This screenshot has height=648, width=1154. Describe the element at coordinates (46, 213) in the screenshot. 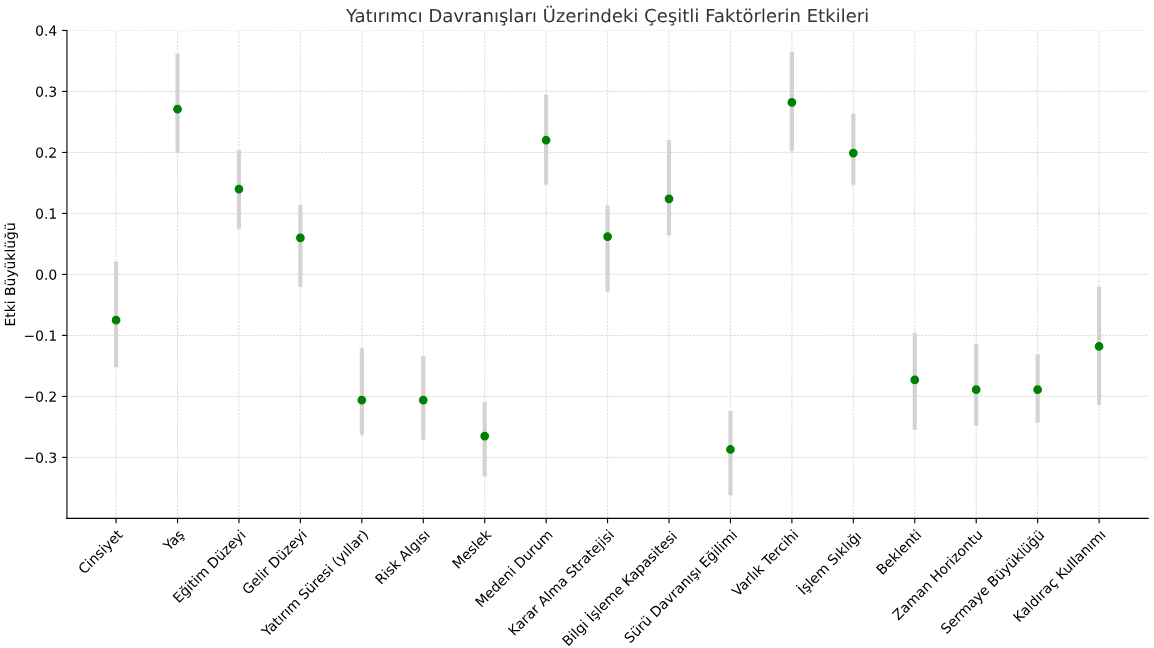

I see `y-tick-label: 0.1` at that location.